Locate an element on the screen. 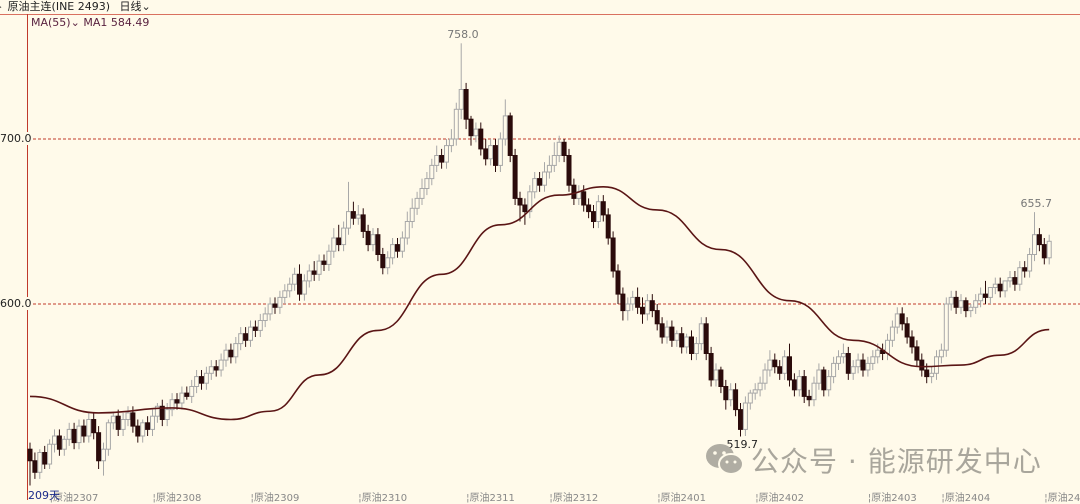 The height and width of the screenshot is (504, 1080). watermark-text: 公众号 · 能源研发中心 is located at coordinates (896, 461).